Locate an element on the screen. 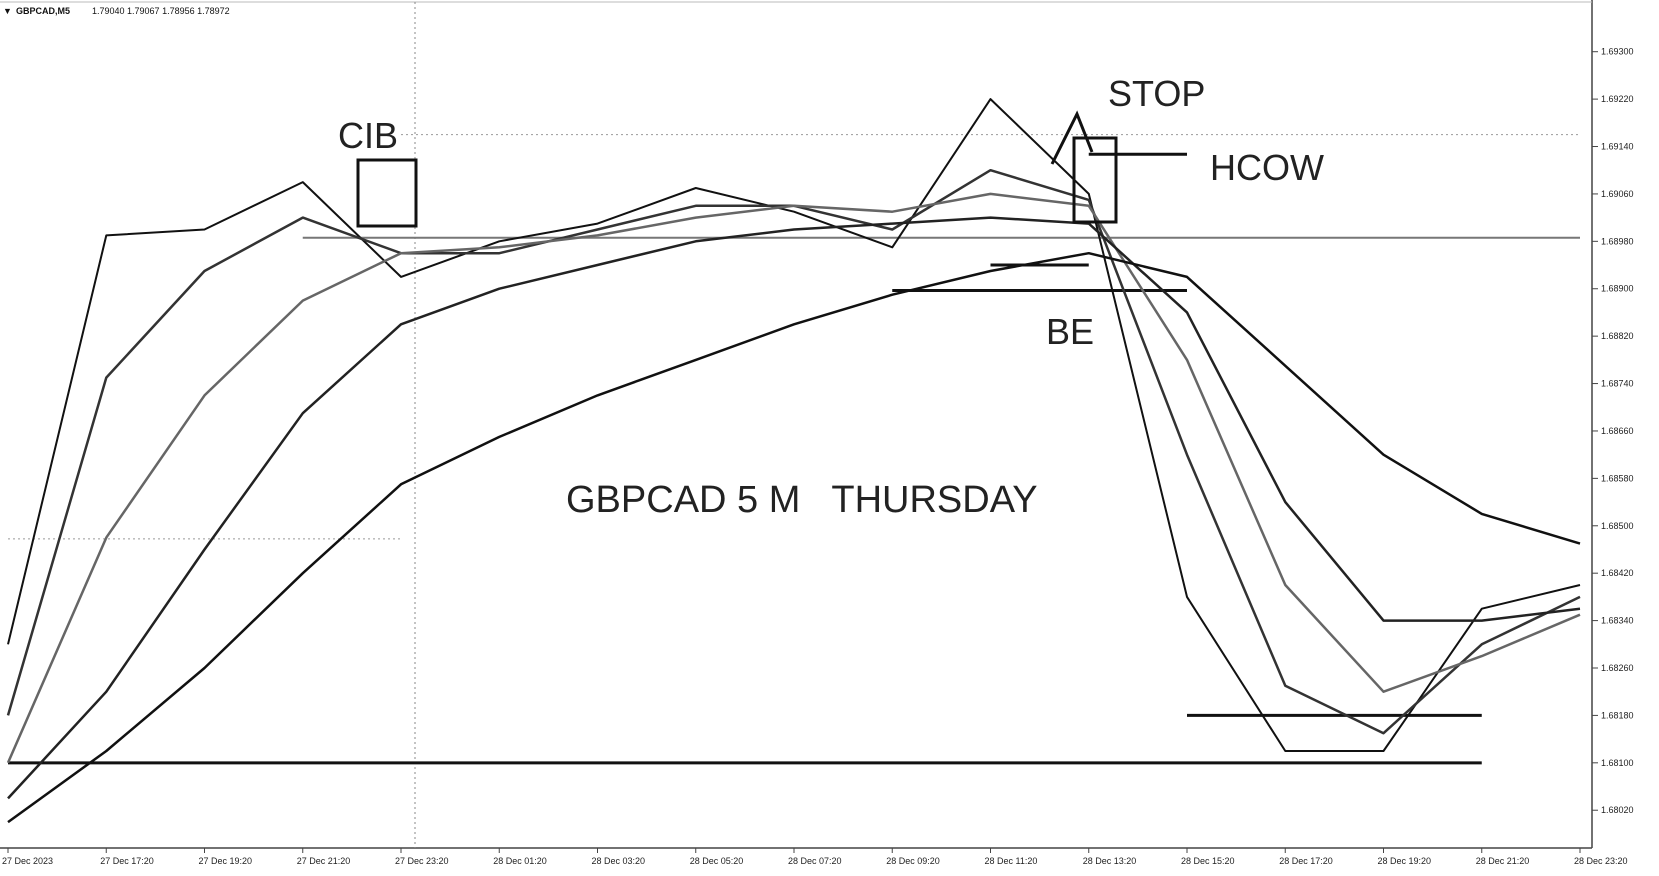 Image resolution: width=1659 pixels, height=876 pixels. time-tick-label: 28 Dec 11:20 is located at coordinates (1011, 861).